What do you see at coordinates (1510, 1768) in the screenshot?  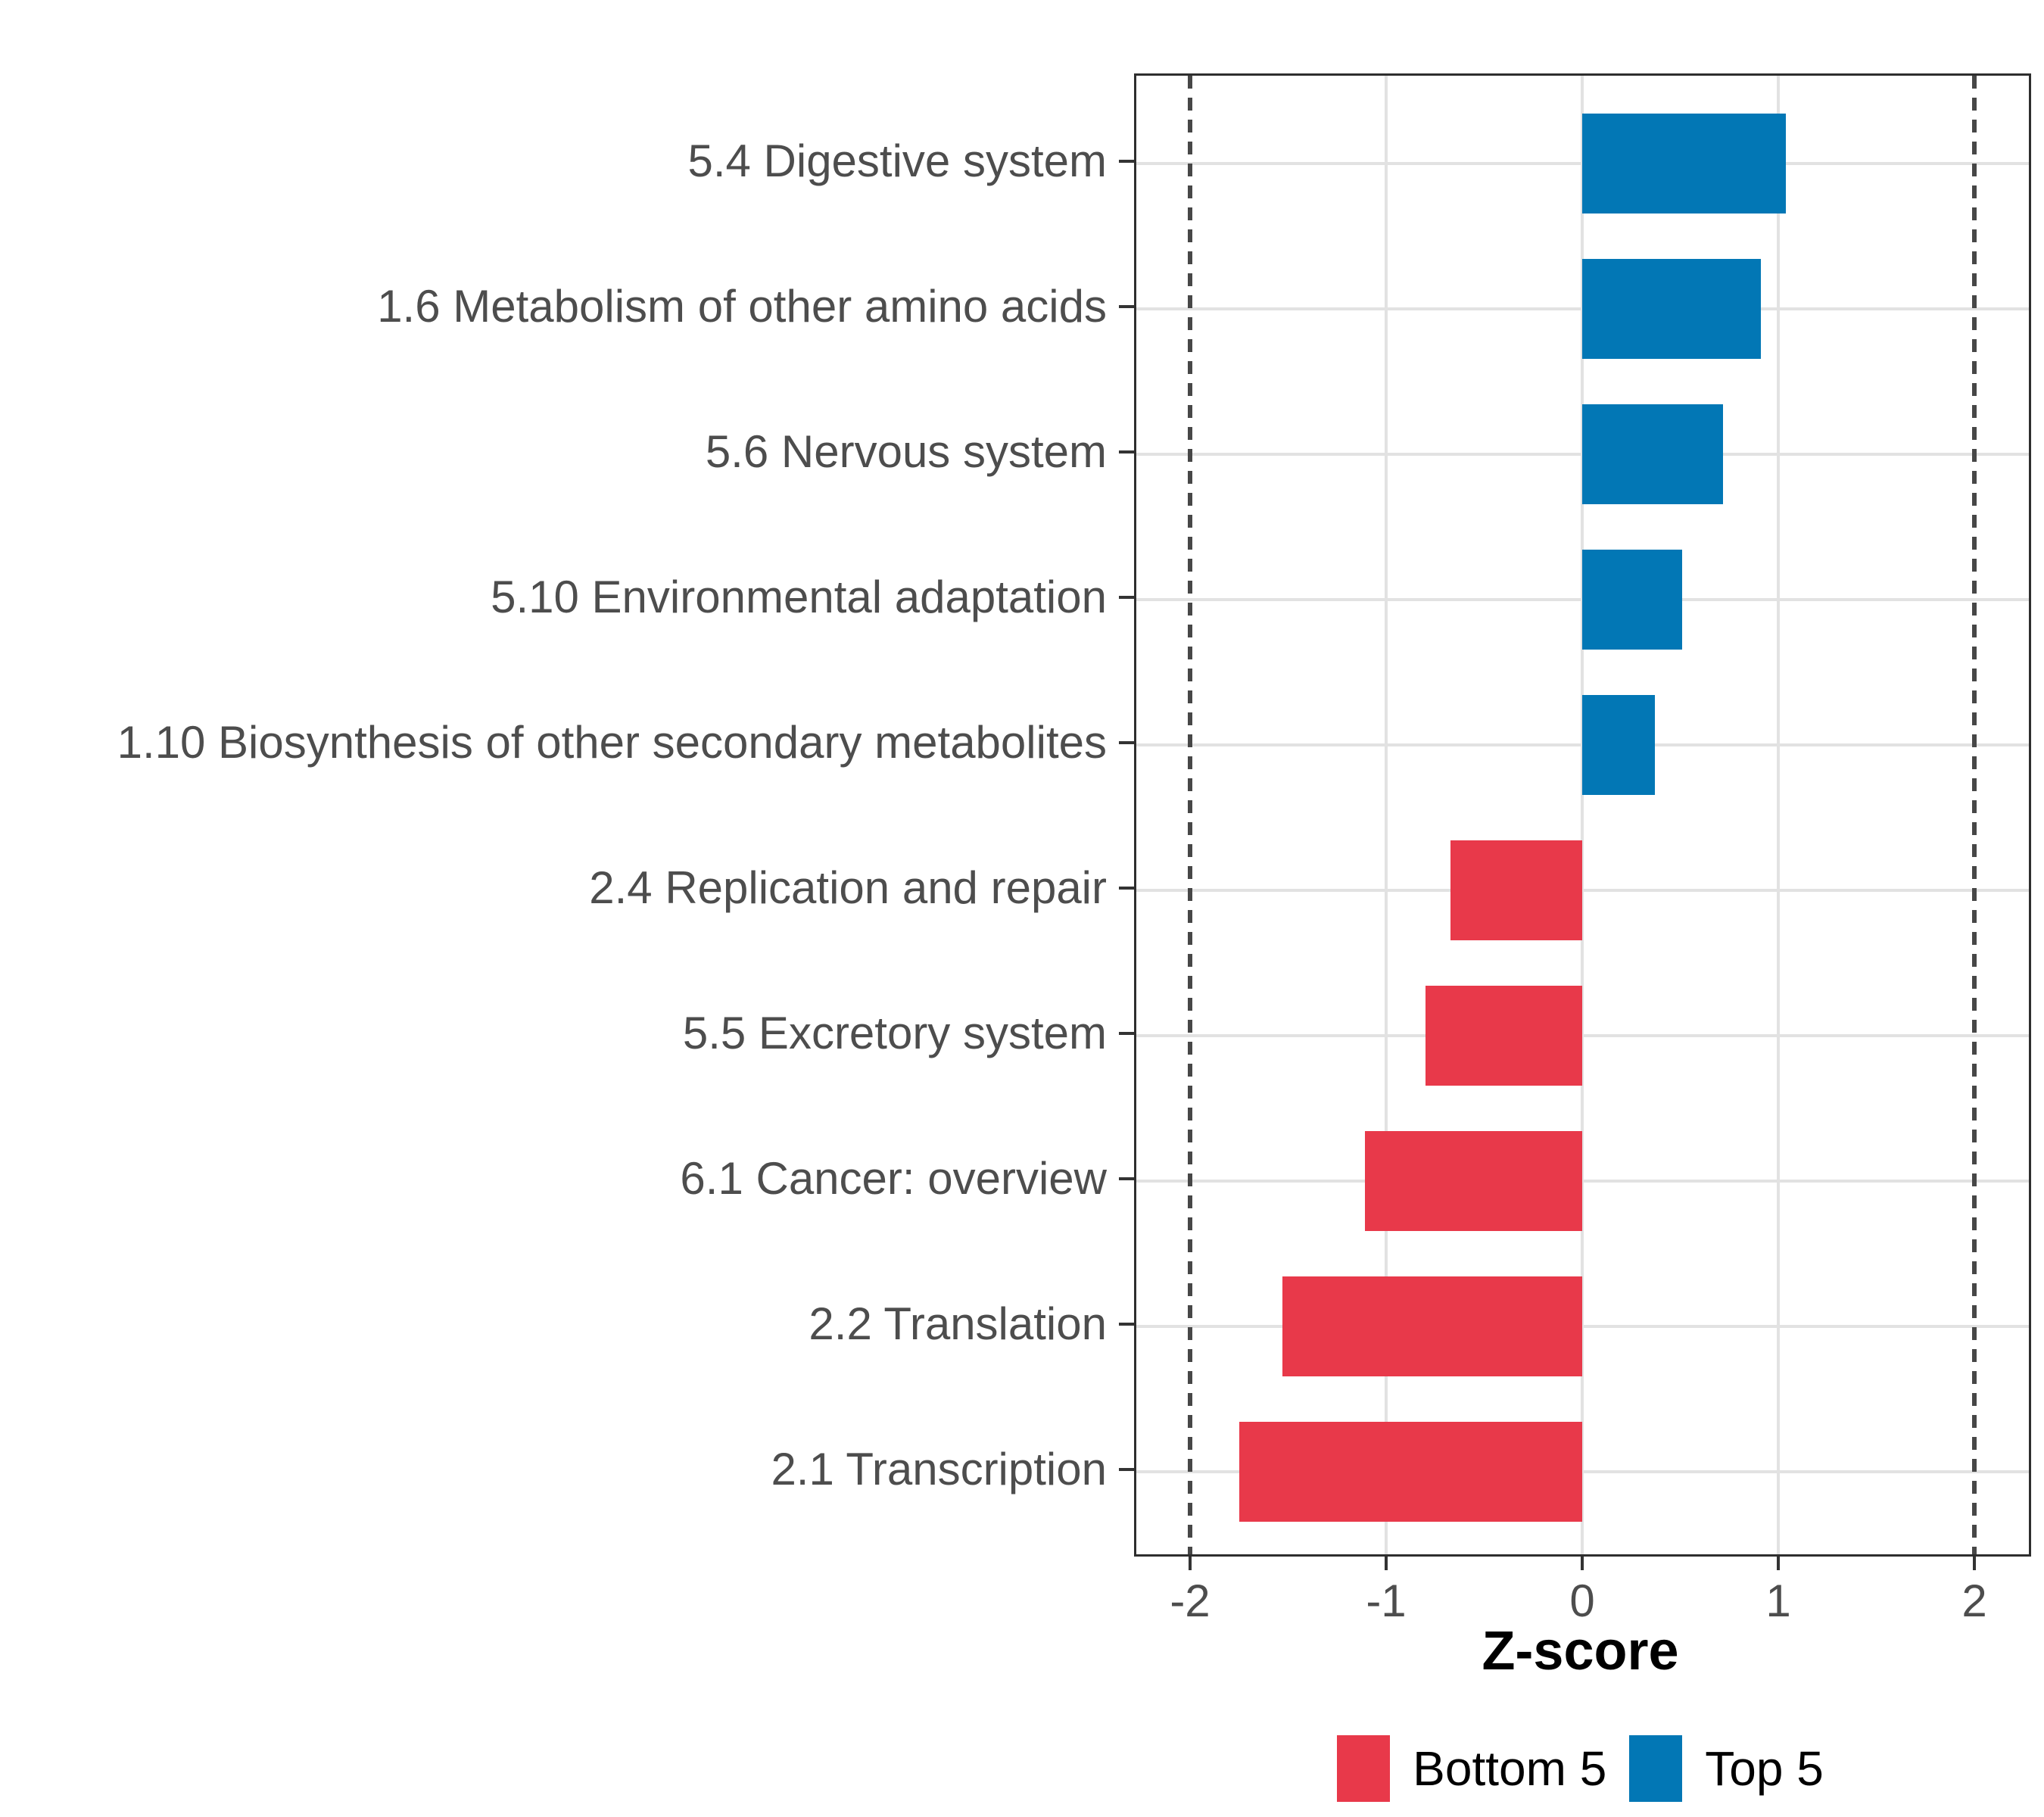 I see `legend-label-bottom5: Bottom 5` at bounding box center [1510, 1768].